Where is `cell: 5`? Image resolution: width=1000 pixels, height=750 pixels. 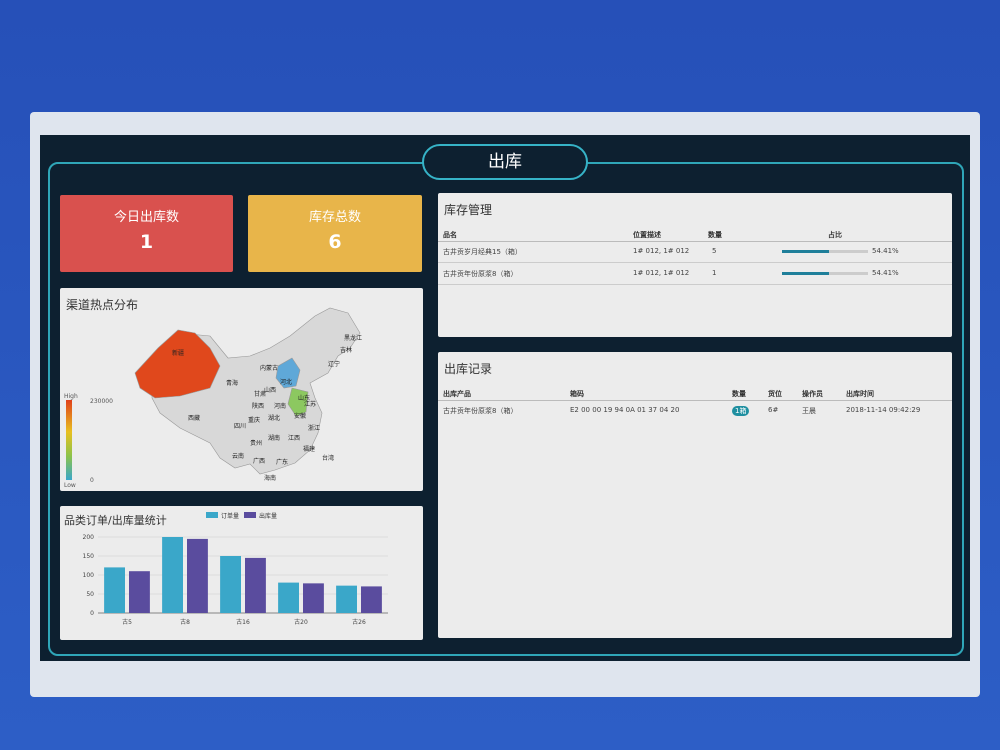
cell: 5 is located at coordinates (714, 251).